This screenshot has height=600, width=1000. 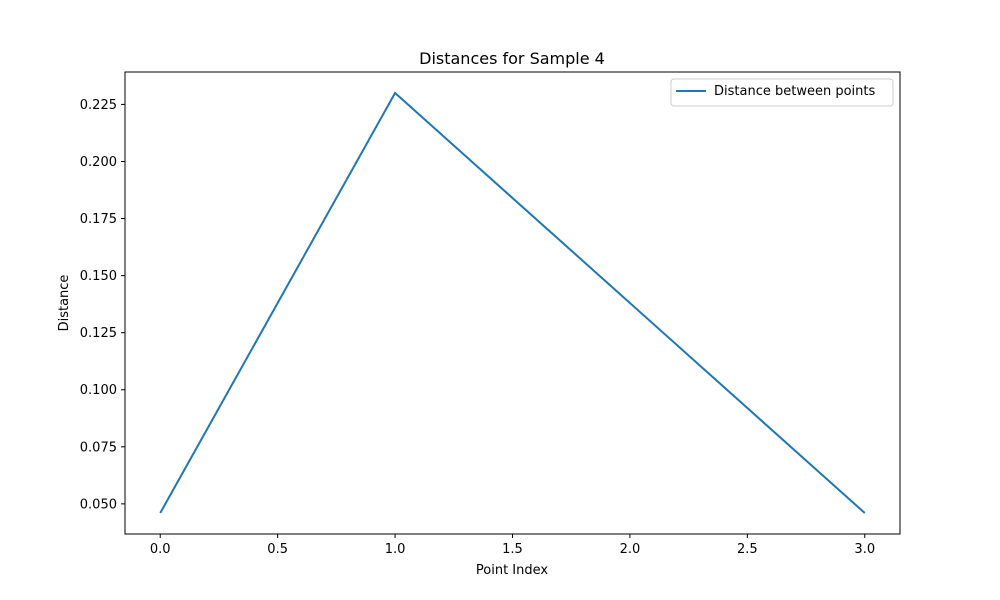 What do you see at coordinates (512, 58) in the screenshot?
I see `chart-title: Distances for Sample 4` at bounding box center [512, 58].